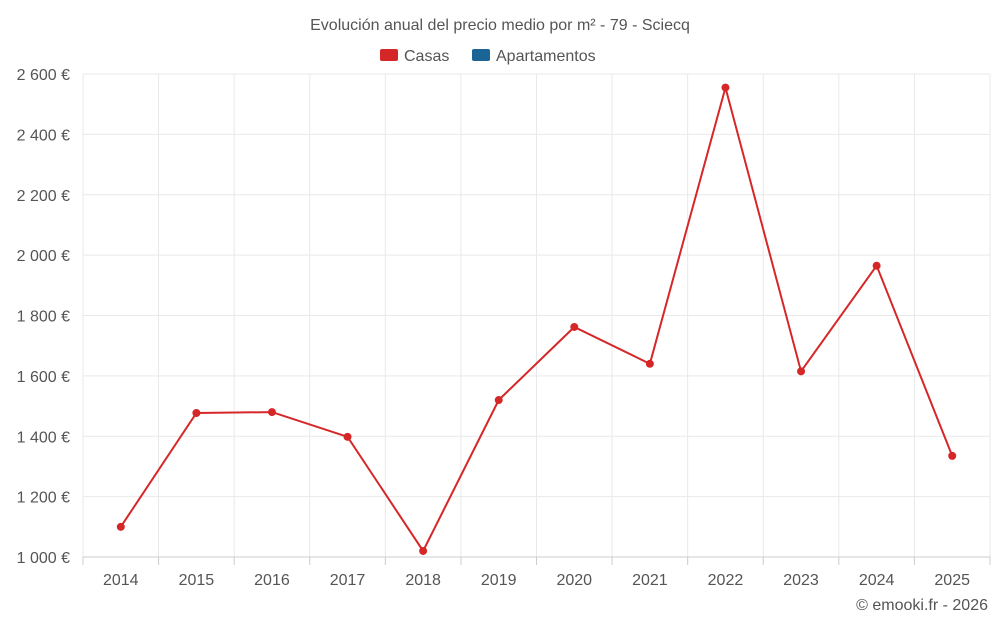  Describe the element at coordinates (121, 580) in the screenshot. I see `x-tick-label: 2014` at that location.